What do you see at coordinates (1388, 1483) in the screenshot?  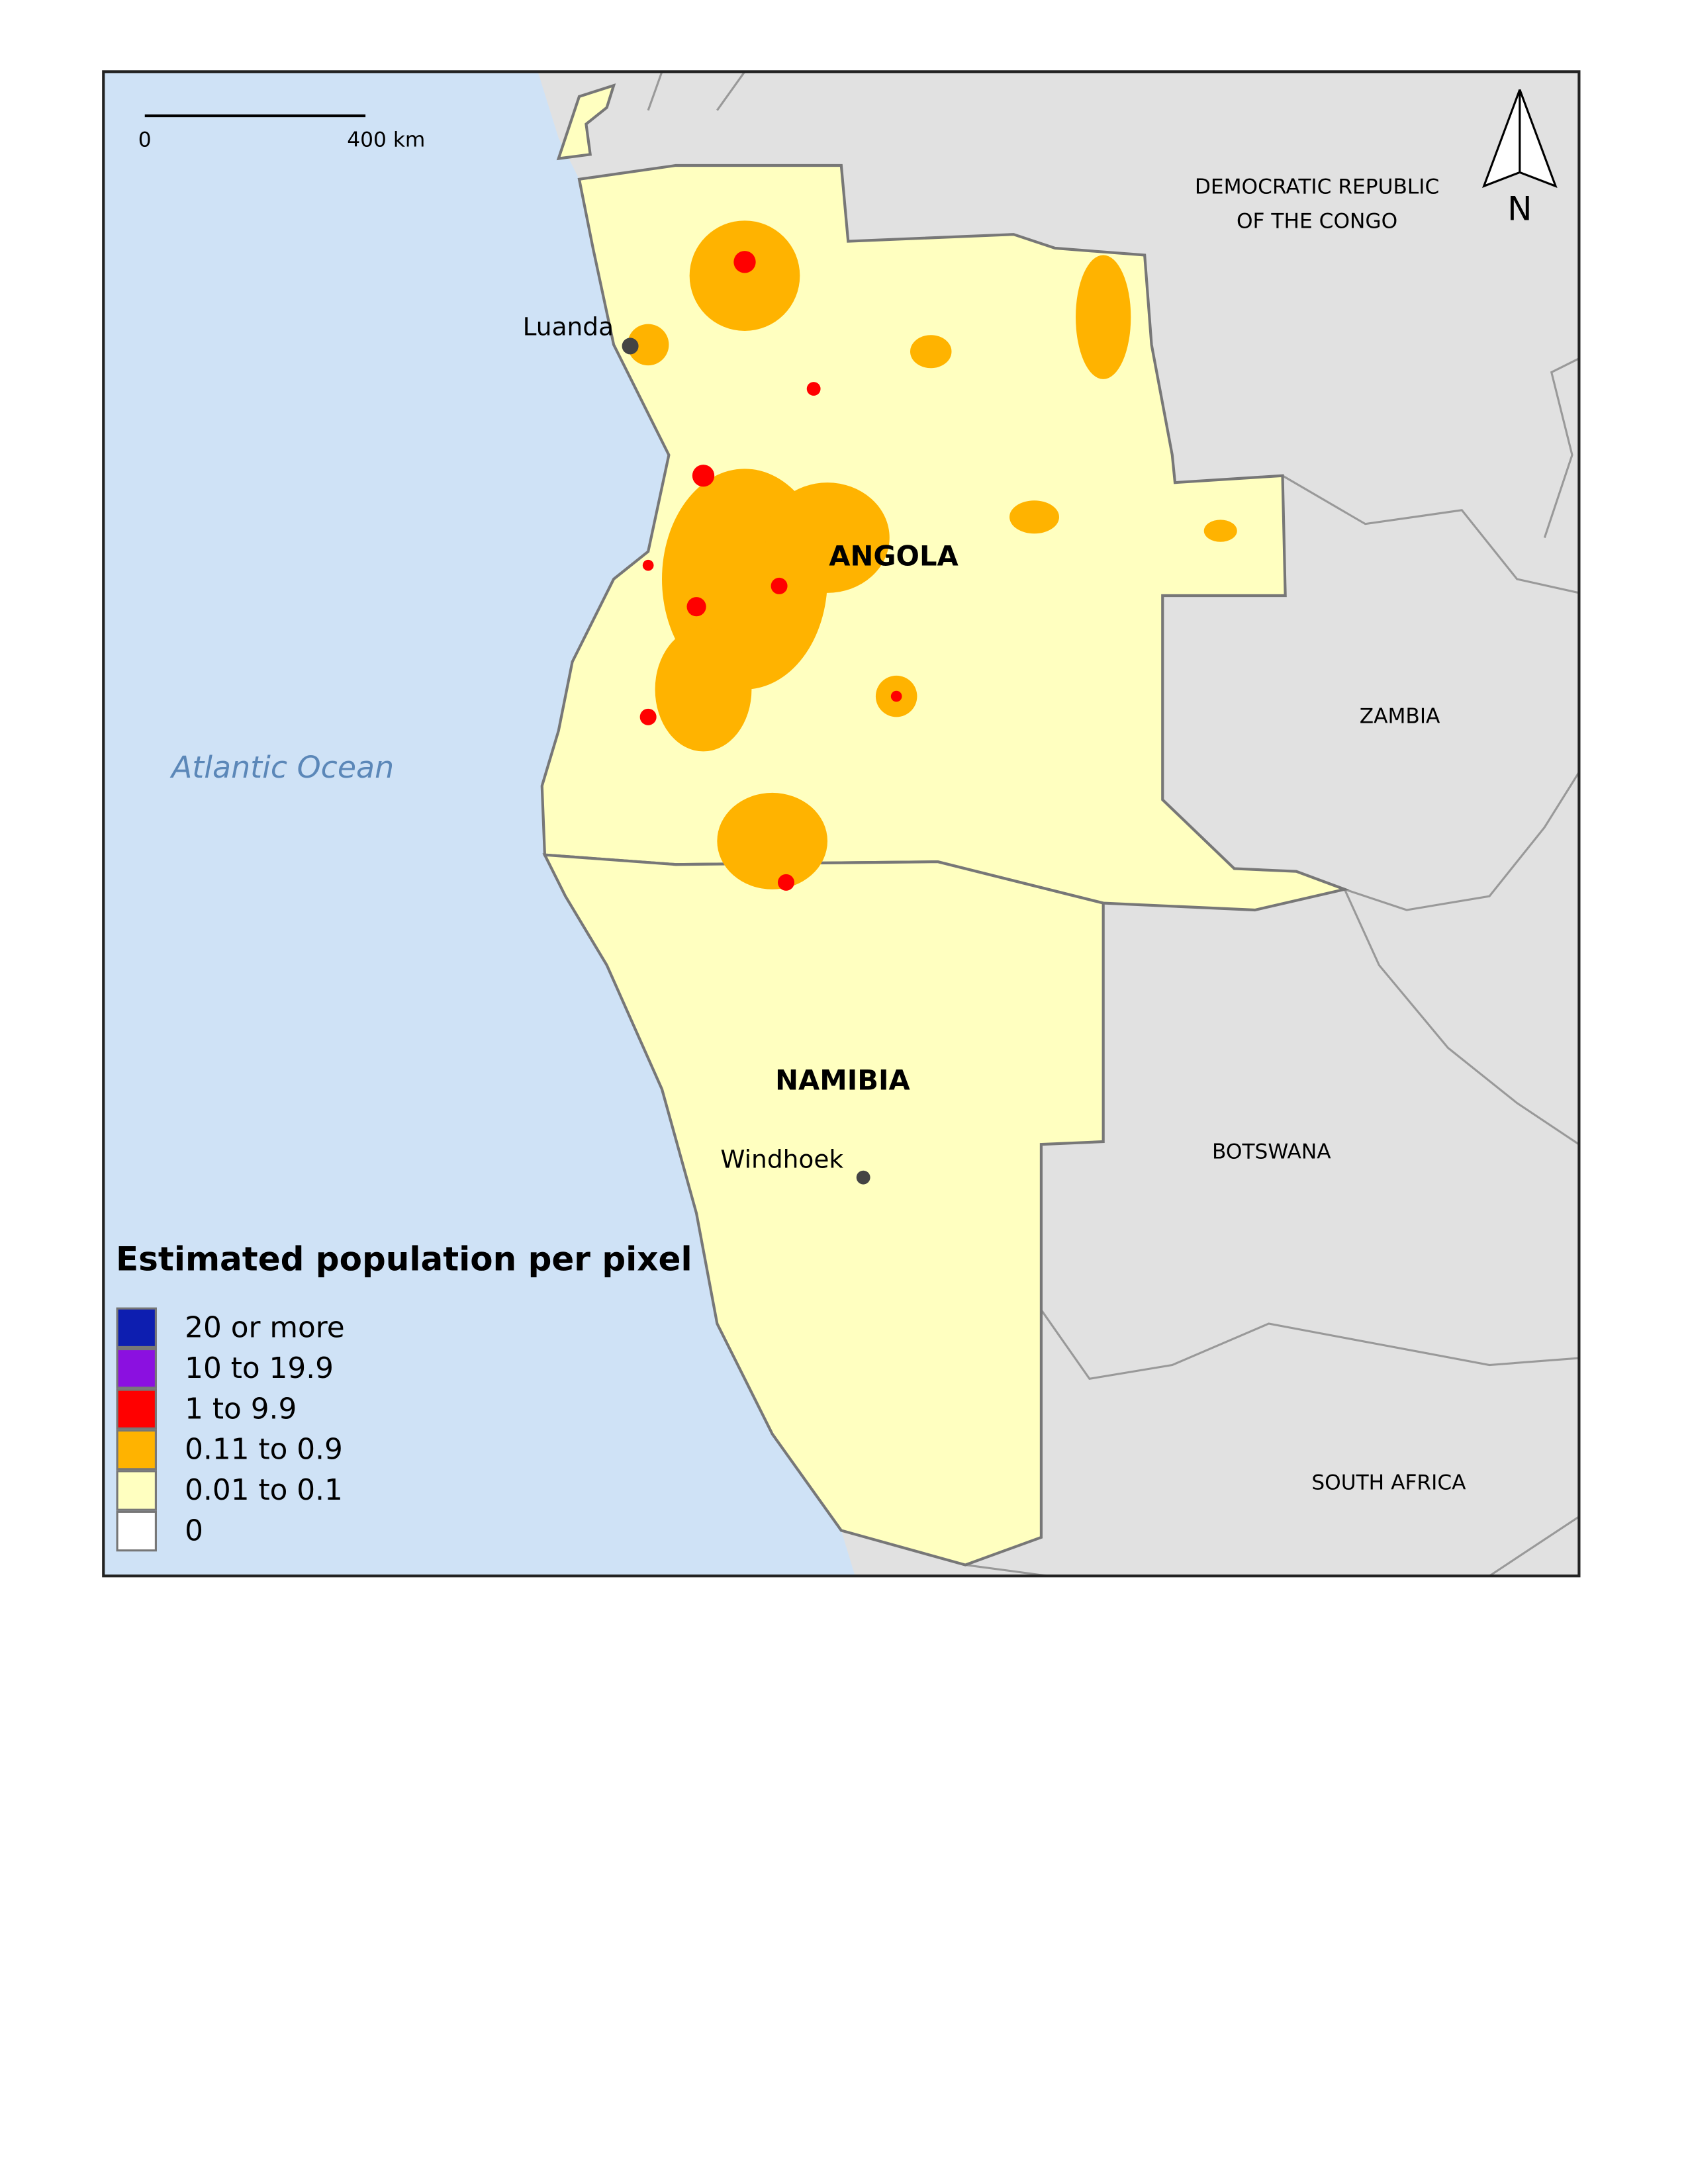 I see `country-label: SOUTH AFRICA` at bounding box center [1388, 1483].